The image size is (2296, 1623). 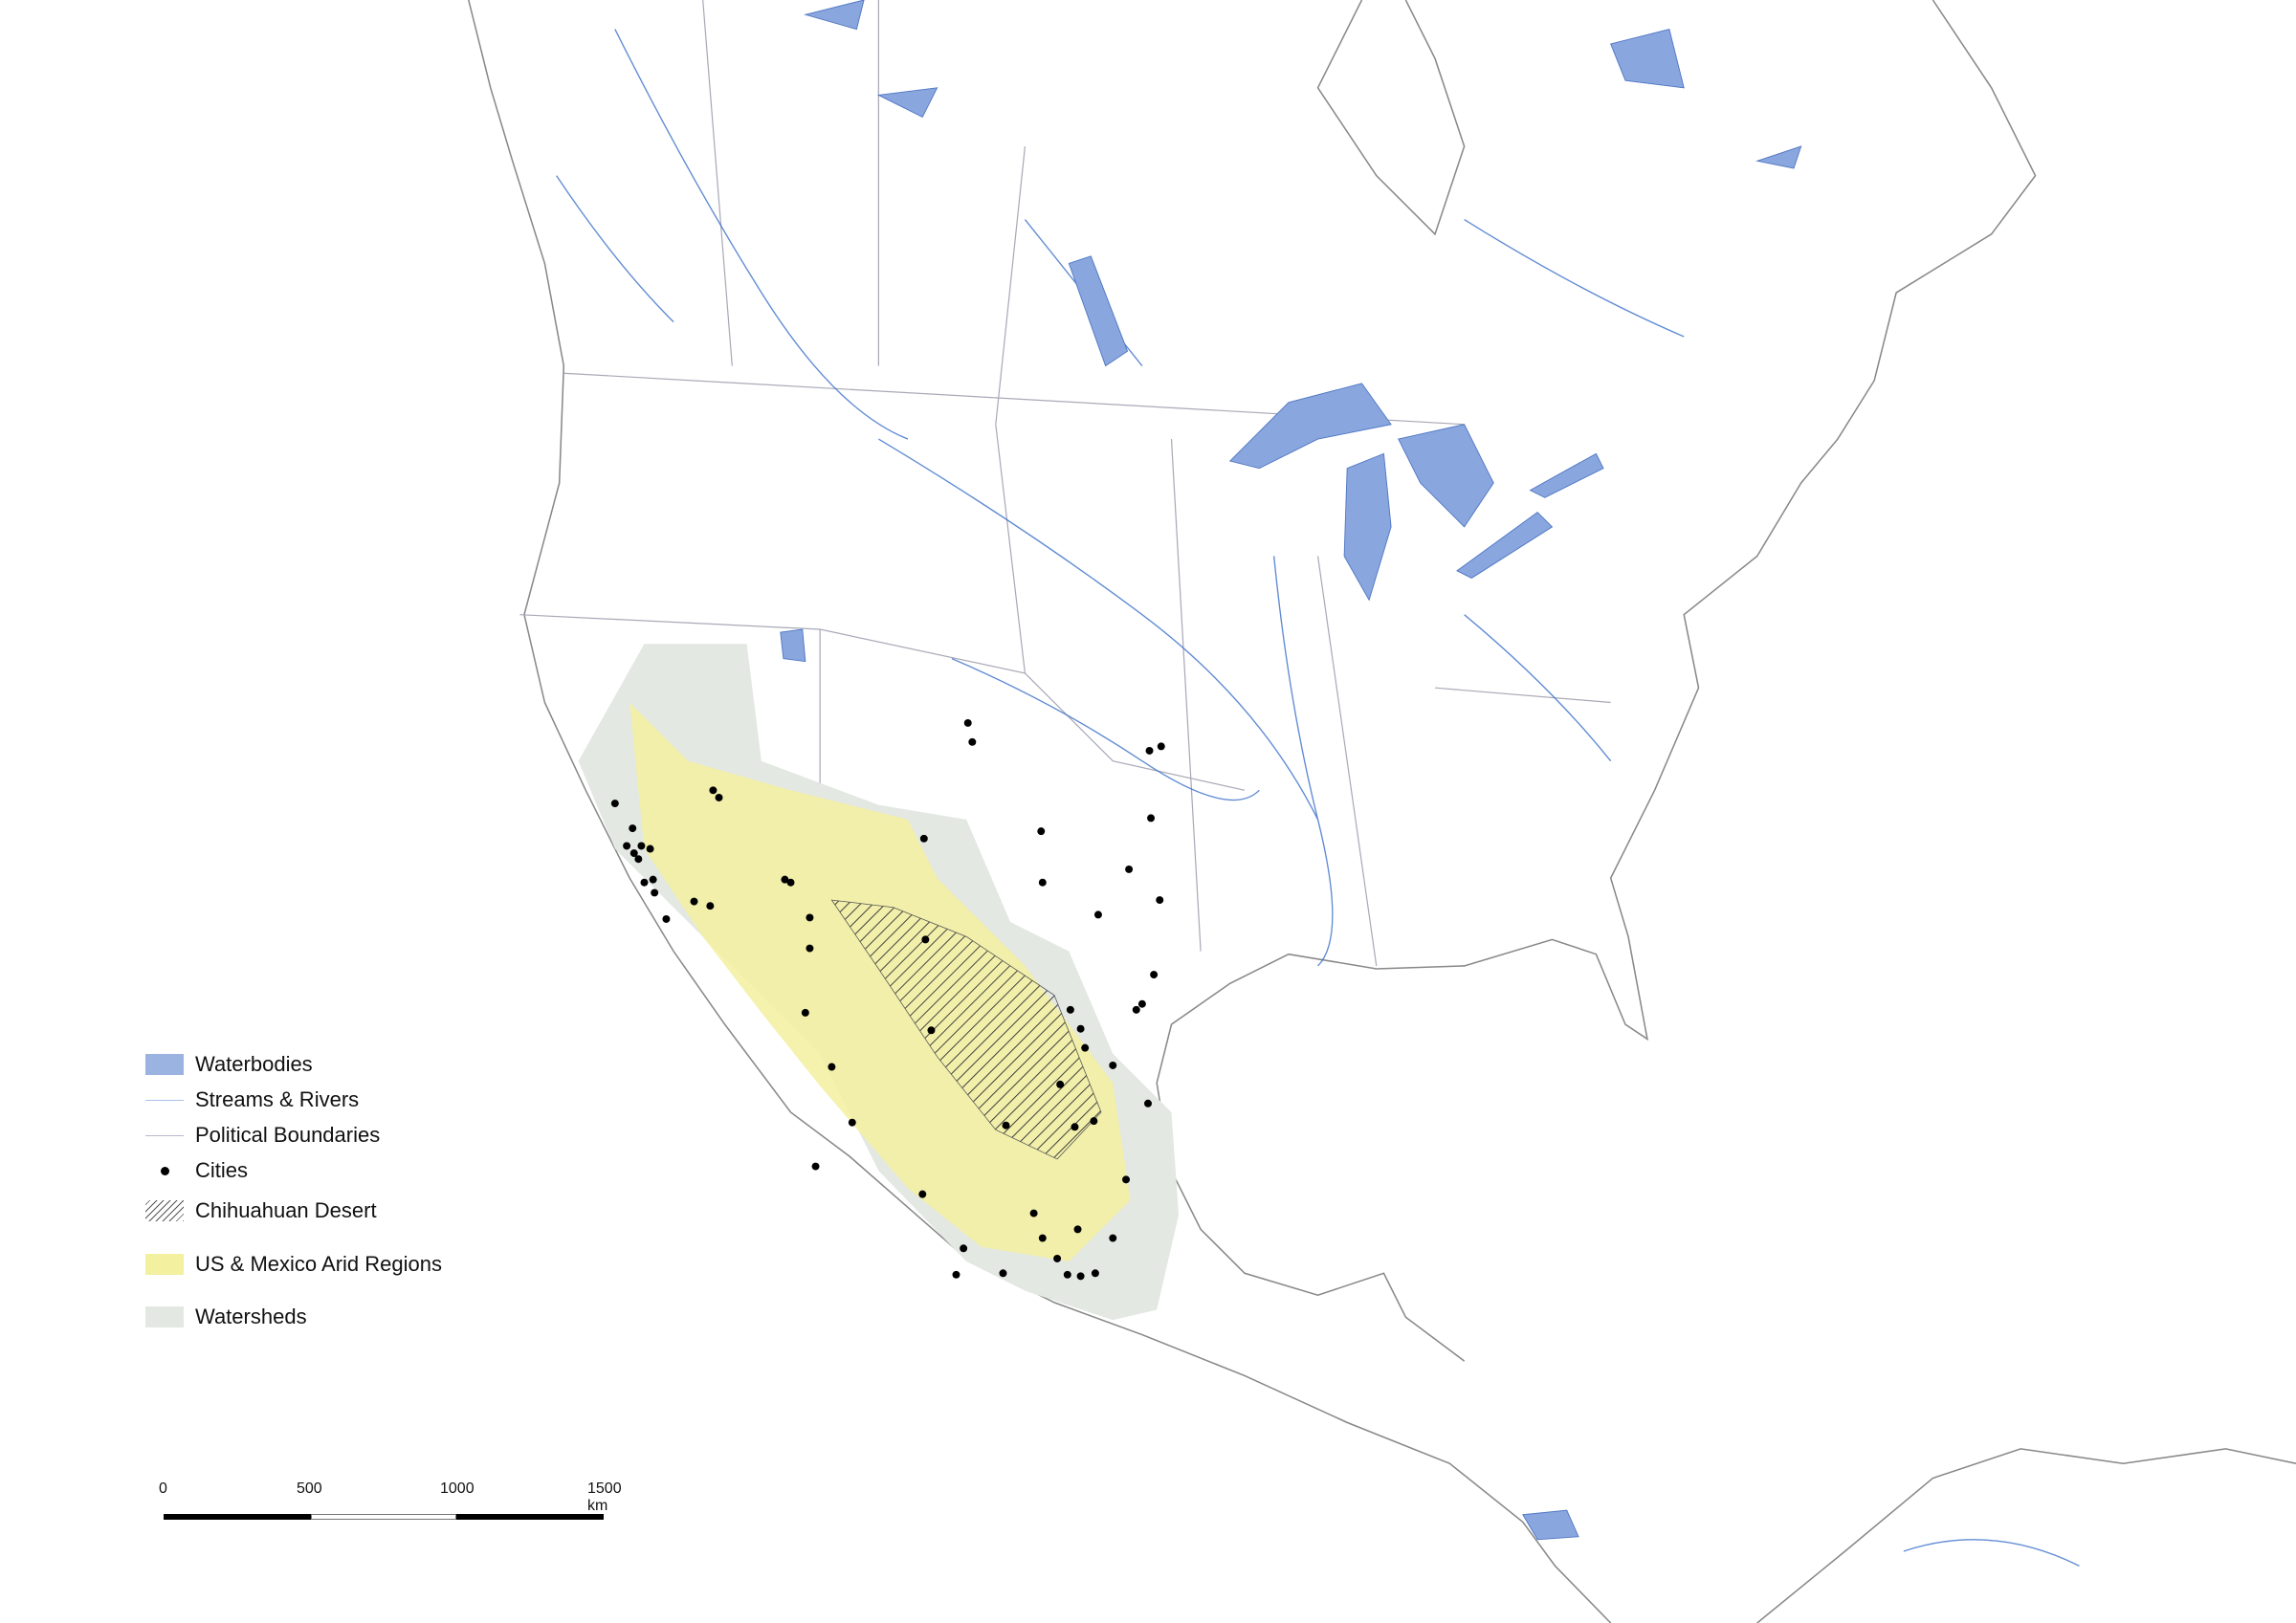 What do you see at coordinates (1566, 475) in the screenshot?
I see `lake-ontario` at bounding box center [1566, 475].